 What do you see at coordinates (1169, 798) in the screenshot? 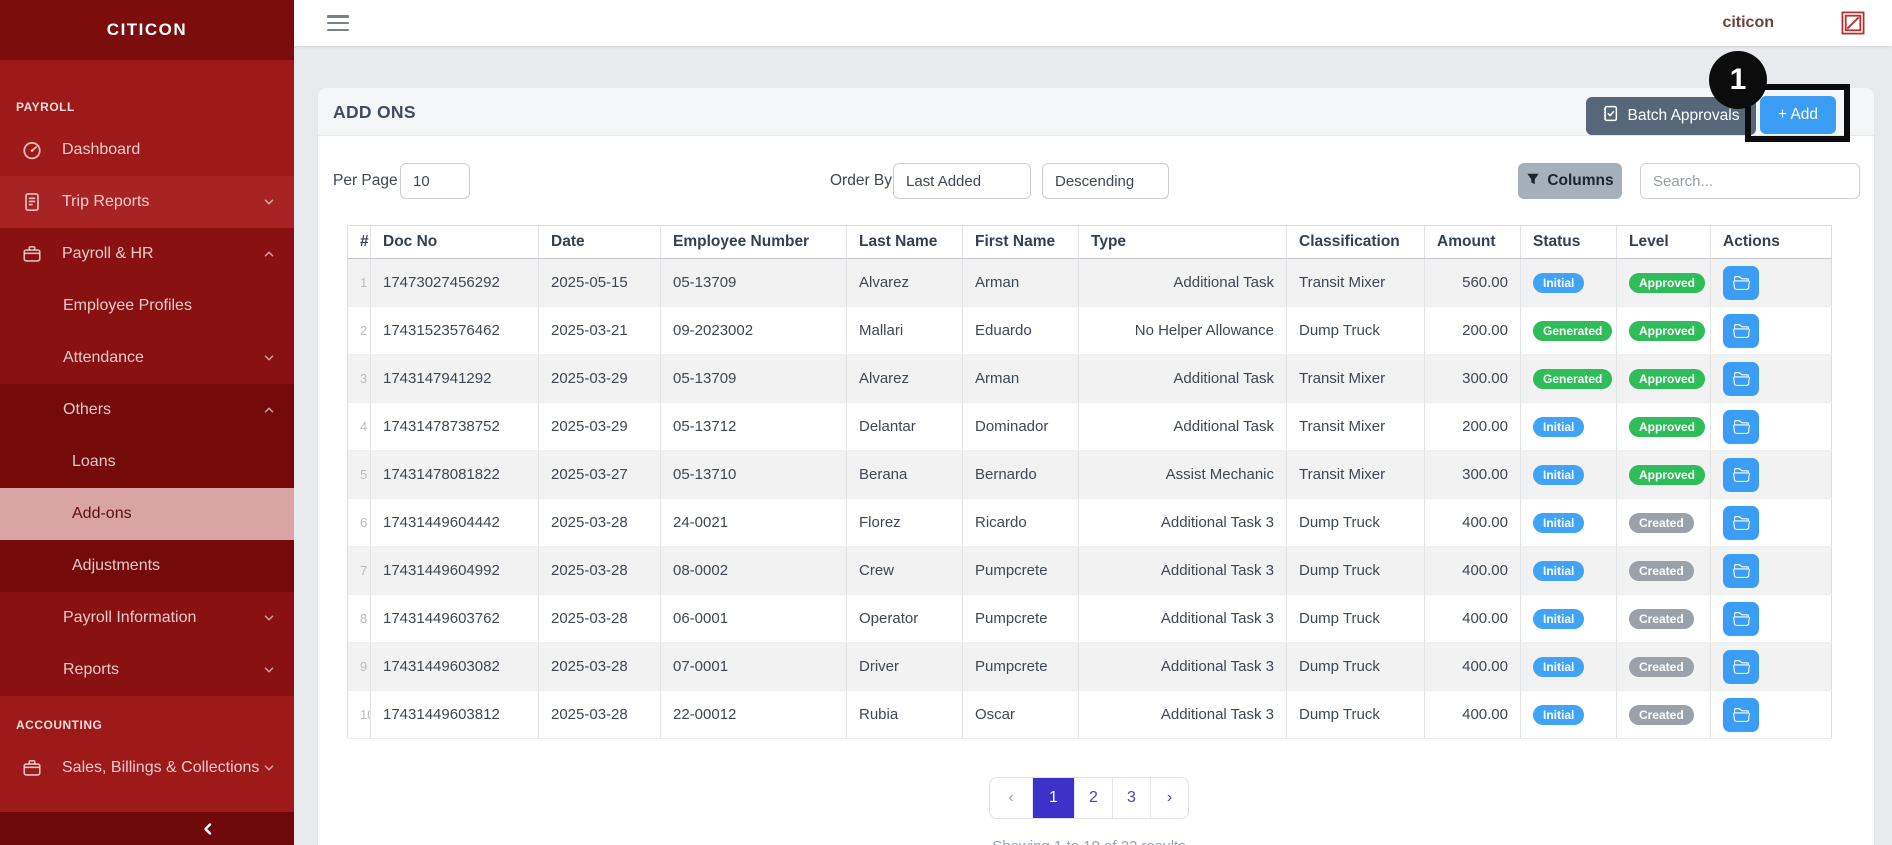
I see `pagination-next: ›` at bounding box center [1169, 798].